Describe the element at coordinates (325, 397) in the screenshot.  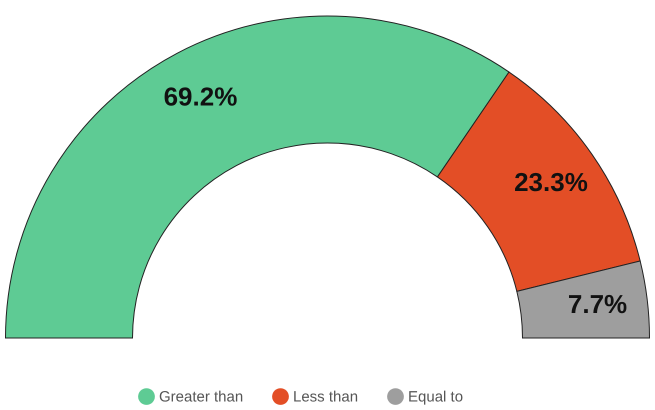
I see `legend-label: Less than` at that location.